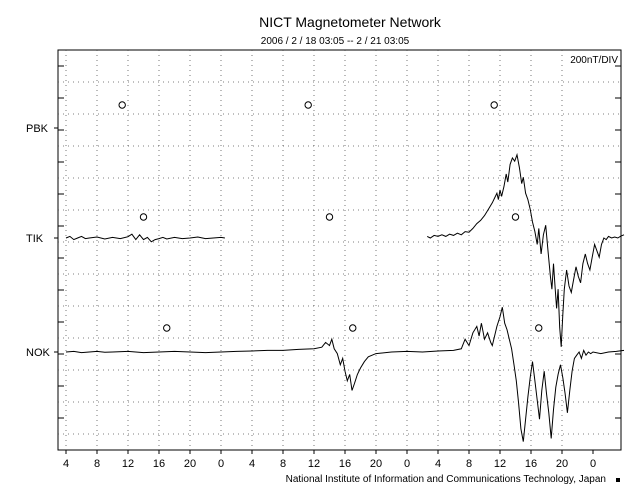  Describe the element at coordinates (35, 239) in the screenshot. I see `station-label-tik: TIK` at that location.